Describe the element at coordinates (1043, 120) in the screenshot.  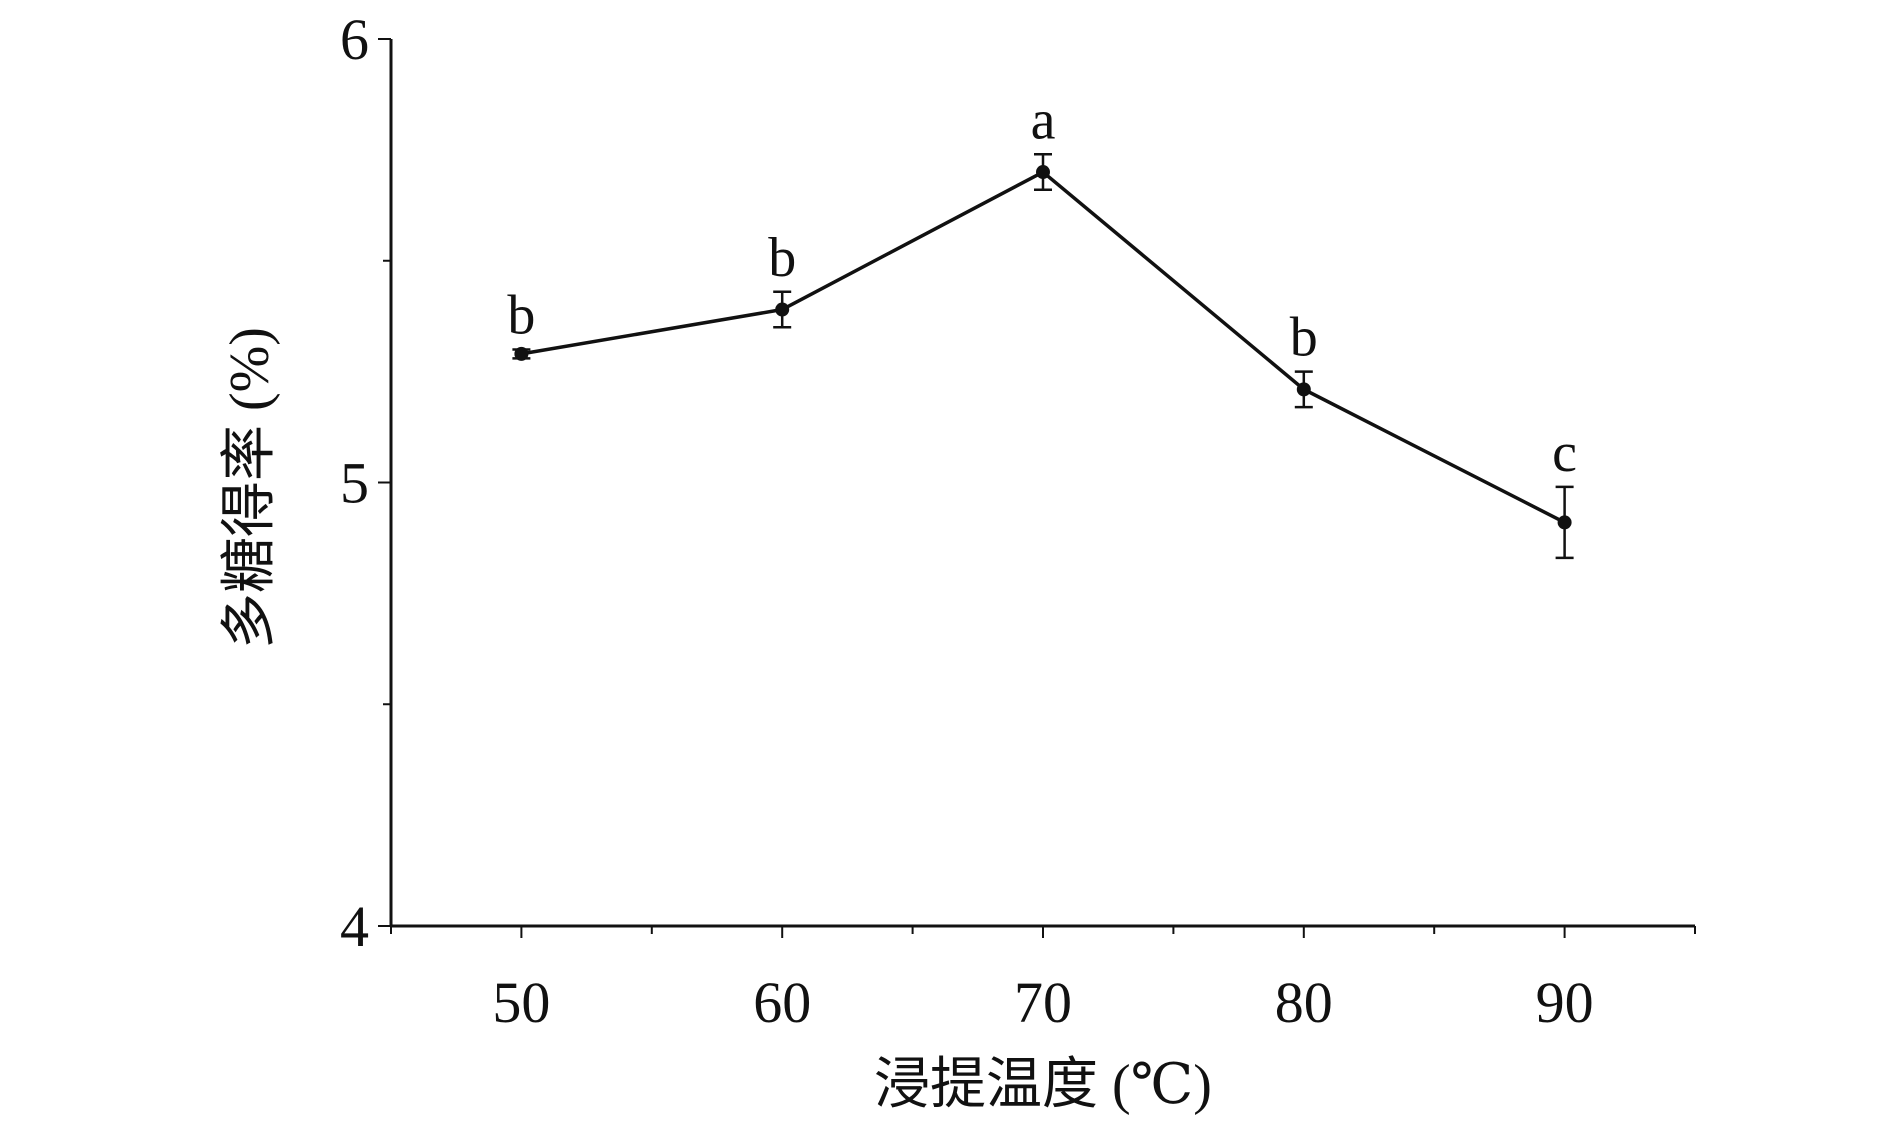
I see `significance-label: a` at that location.